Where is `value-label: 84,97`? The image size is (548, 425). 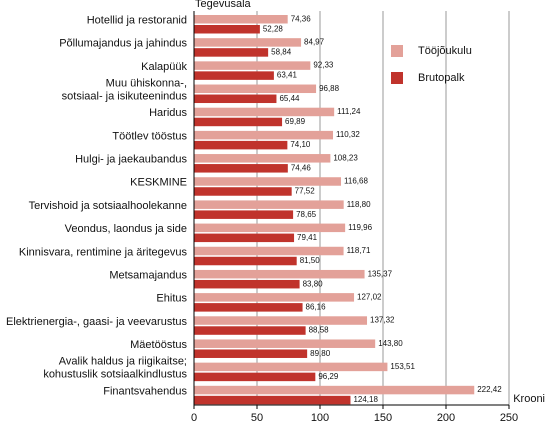
value-label: 84,97 is located at coordinates (314, 42).